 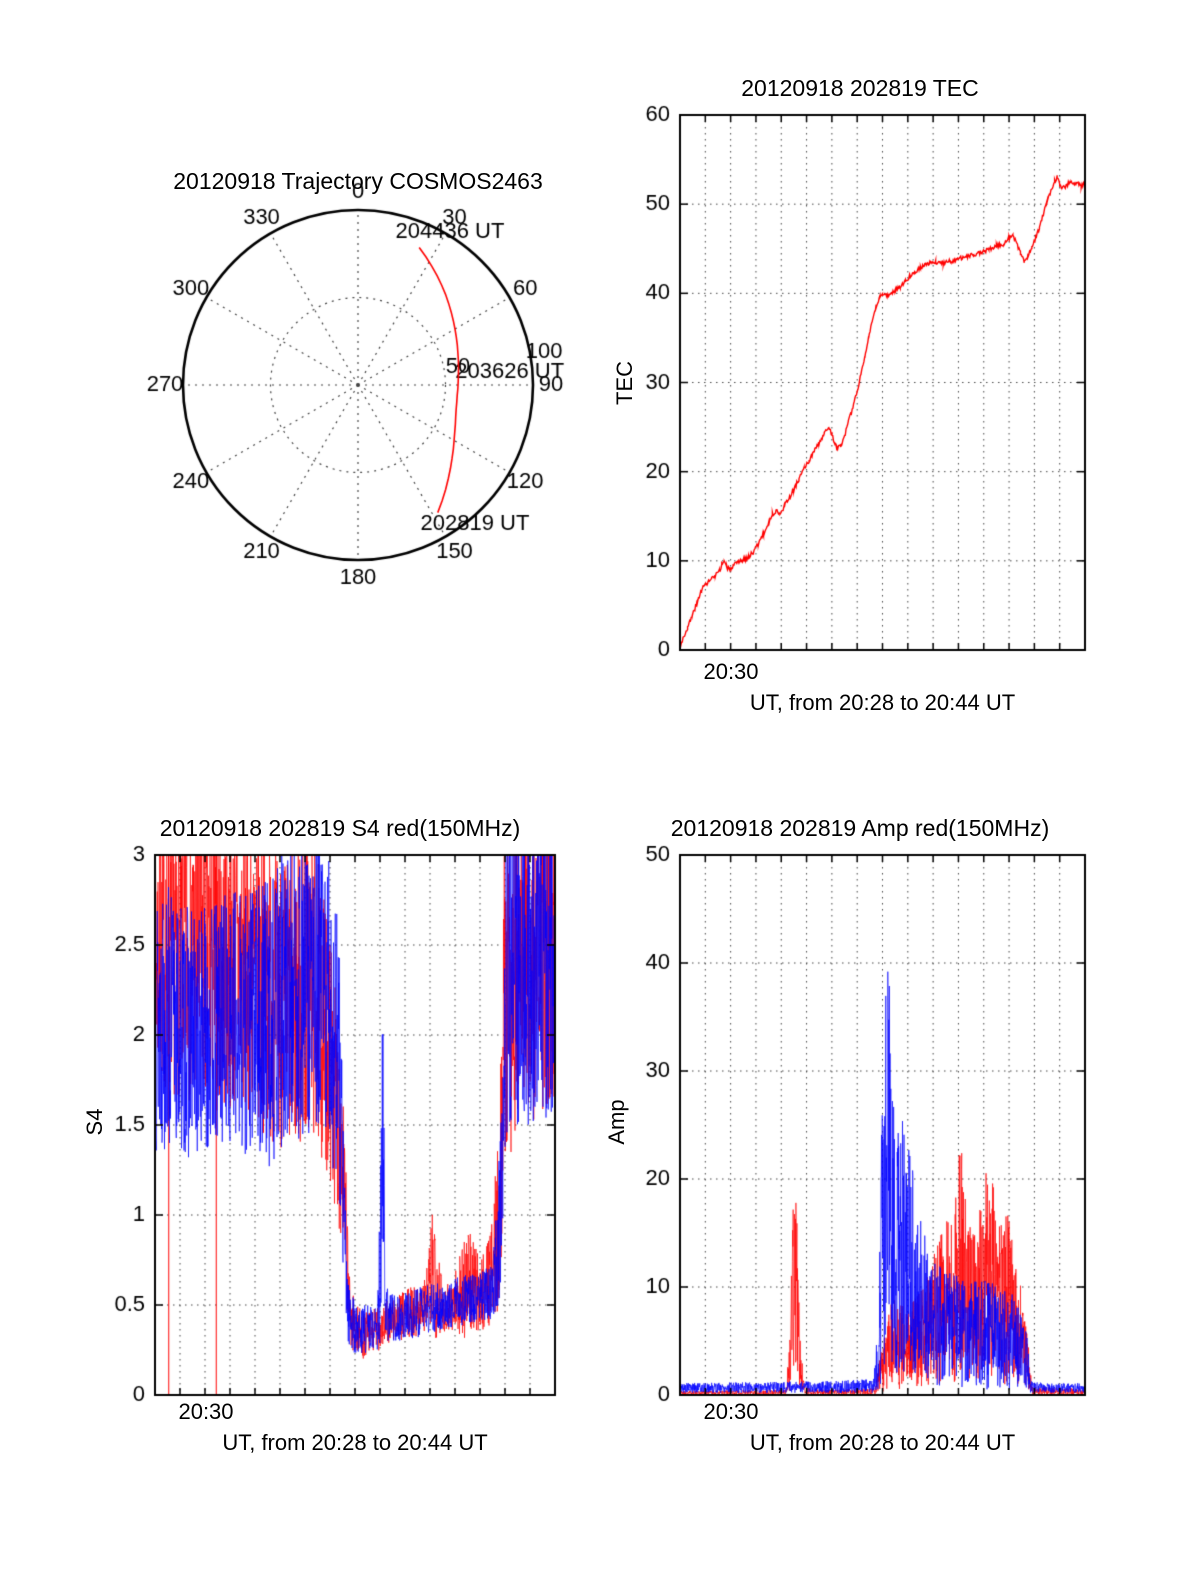 What do you see at coordinates (860, 828) in the screenshot?
I see `amp-title: 20120918 202819 Amp red(150MHz)` at bounding box center [860, 828].